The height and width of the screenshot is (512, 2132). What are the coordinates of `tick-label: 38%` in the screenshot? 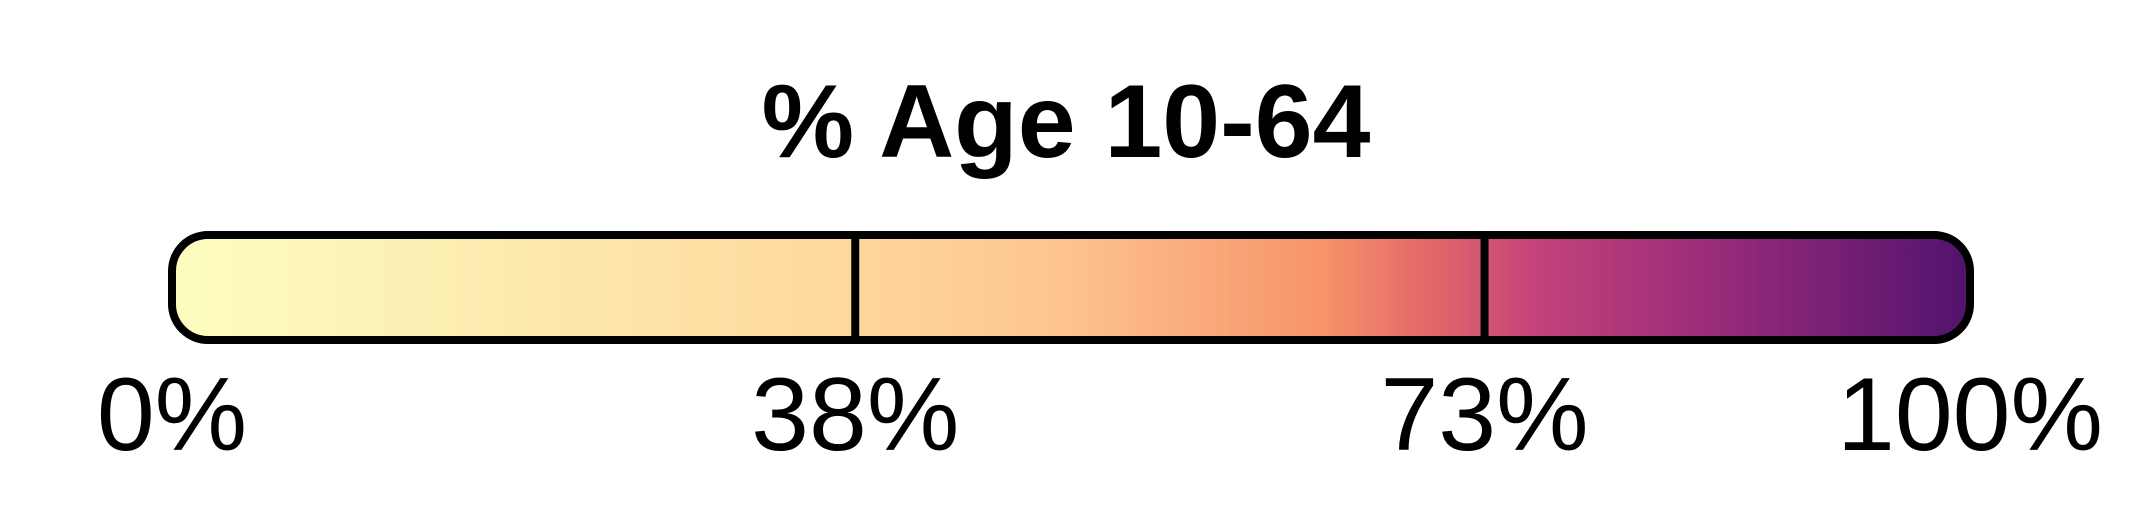 It's located at (855, 415).